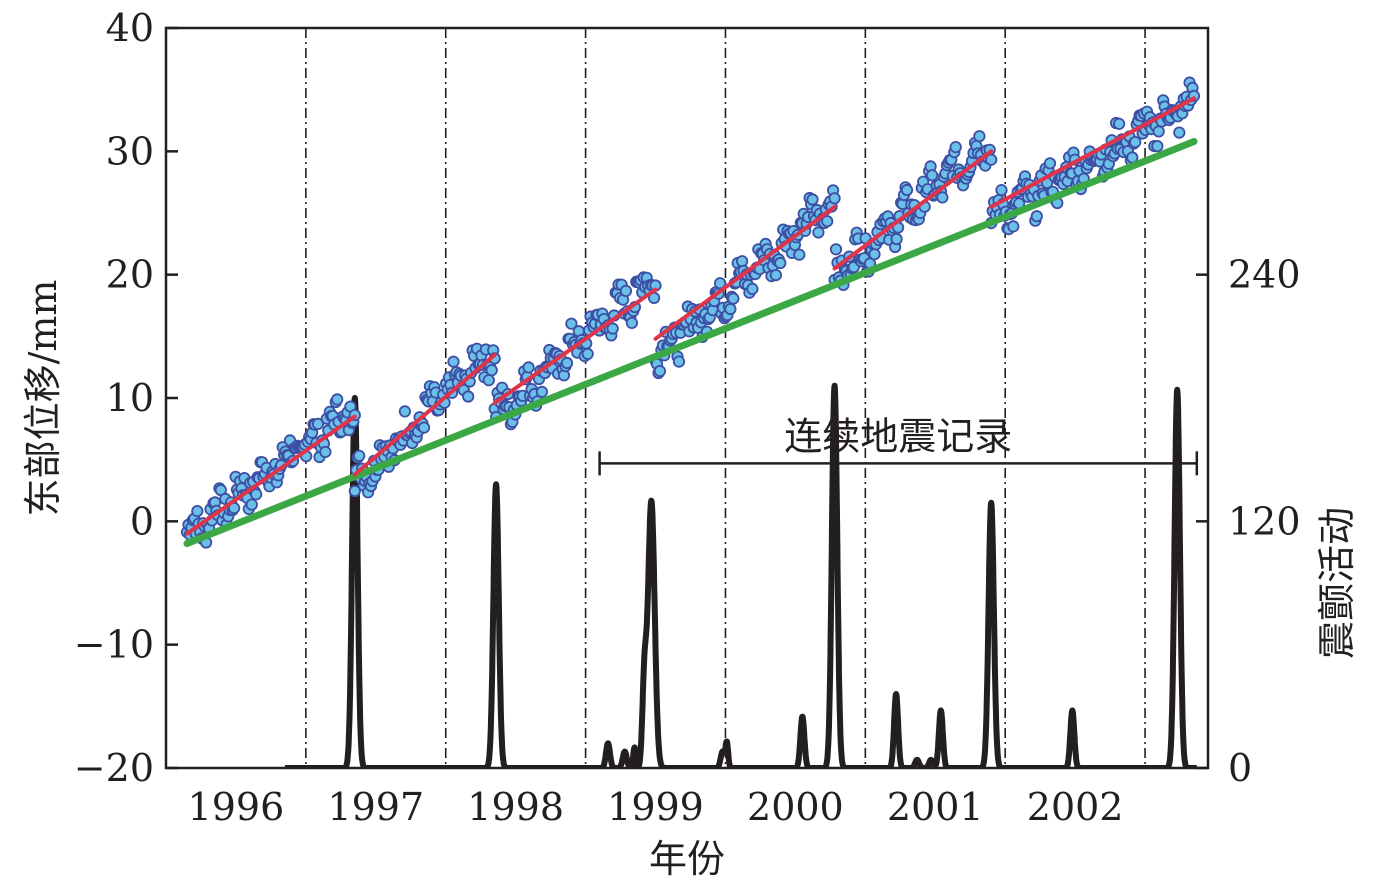  What do you see at coordinates (142, 521) in the screenshot?
I see `y-left-tick-label: 0` at bounding box center [142, 521].